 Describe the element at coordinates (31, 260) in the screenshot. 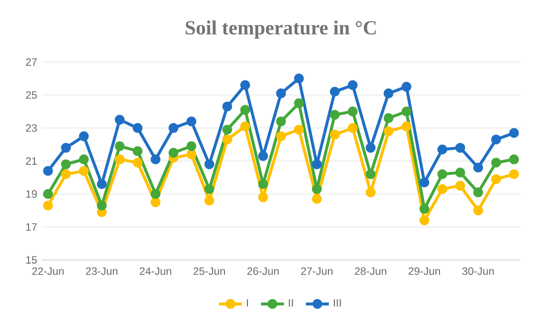

I see `y-tick-label: 15` at that location.